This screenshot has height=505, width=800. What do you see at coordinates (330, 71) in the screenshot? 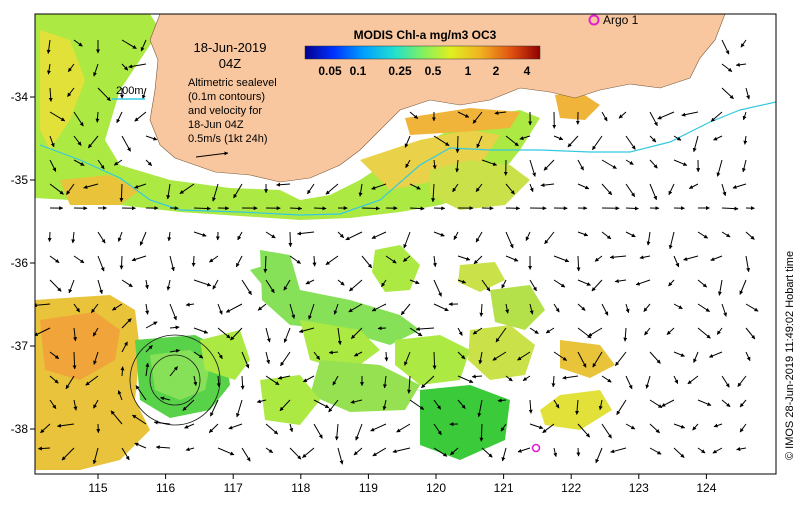
I see `colorbar-tick-label: 0.05` at bounding box center [330, 71].